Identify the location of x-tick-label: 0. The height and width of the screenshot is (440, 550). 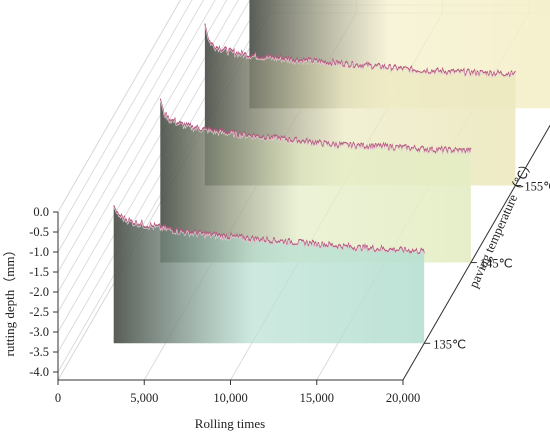
(58, 398).